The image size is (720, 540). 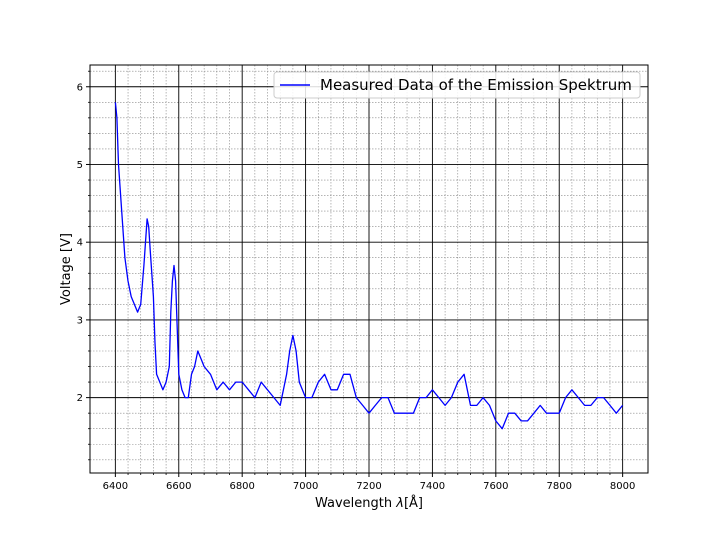 I want to click on x-axis-ticks: 6400 6600 6800 7000 7200 7400 7600 7800 8000, so click(x=369, y=482).